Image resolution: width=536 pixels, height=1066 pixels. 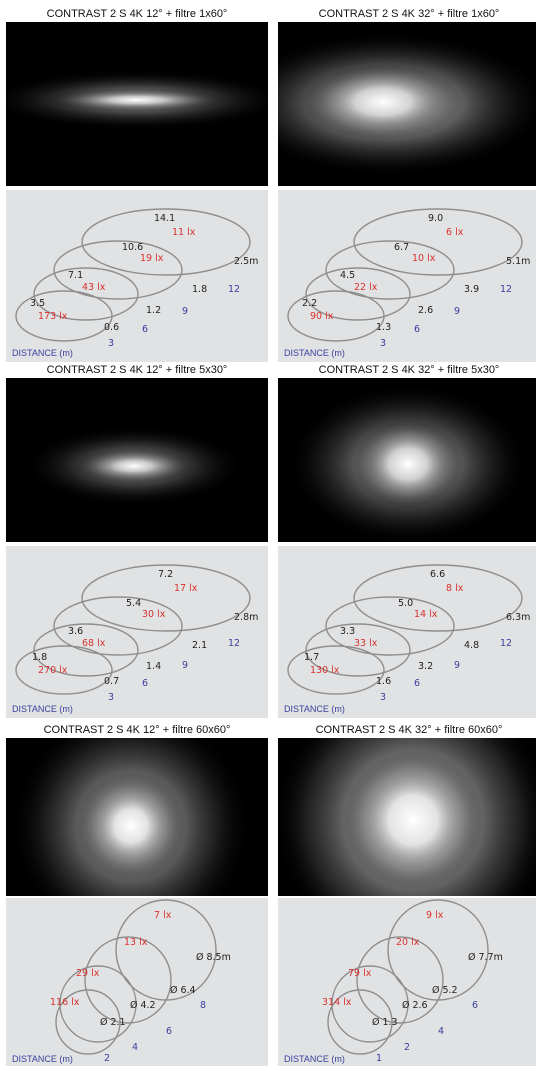 I want to click on depth-label-3: 1.8, so click(x=199, y=289).